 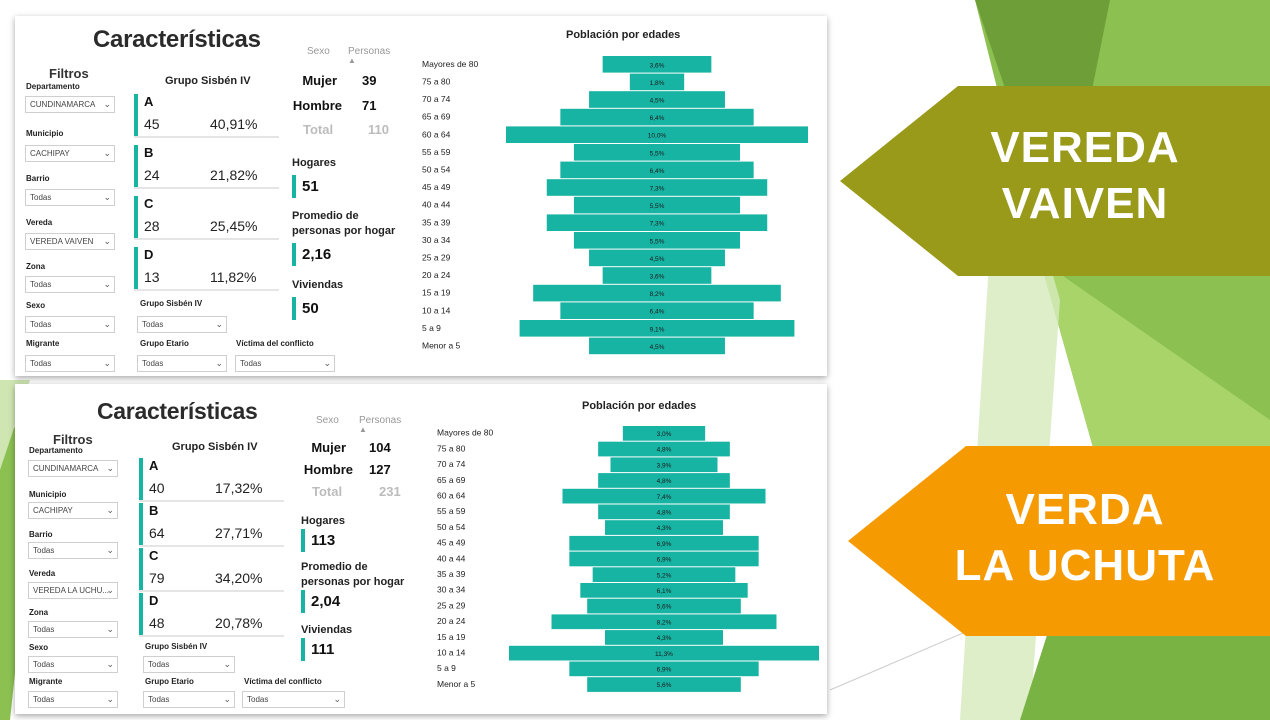 I want to click on migrante-value: Todas, so click(x=41, y=363).